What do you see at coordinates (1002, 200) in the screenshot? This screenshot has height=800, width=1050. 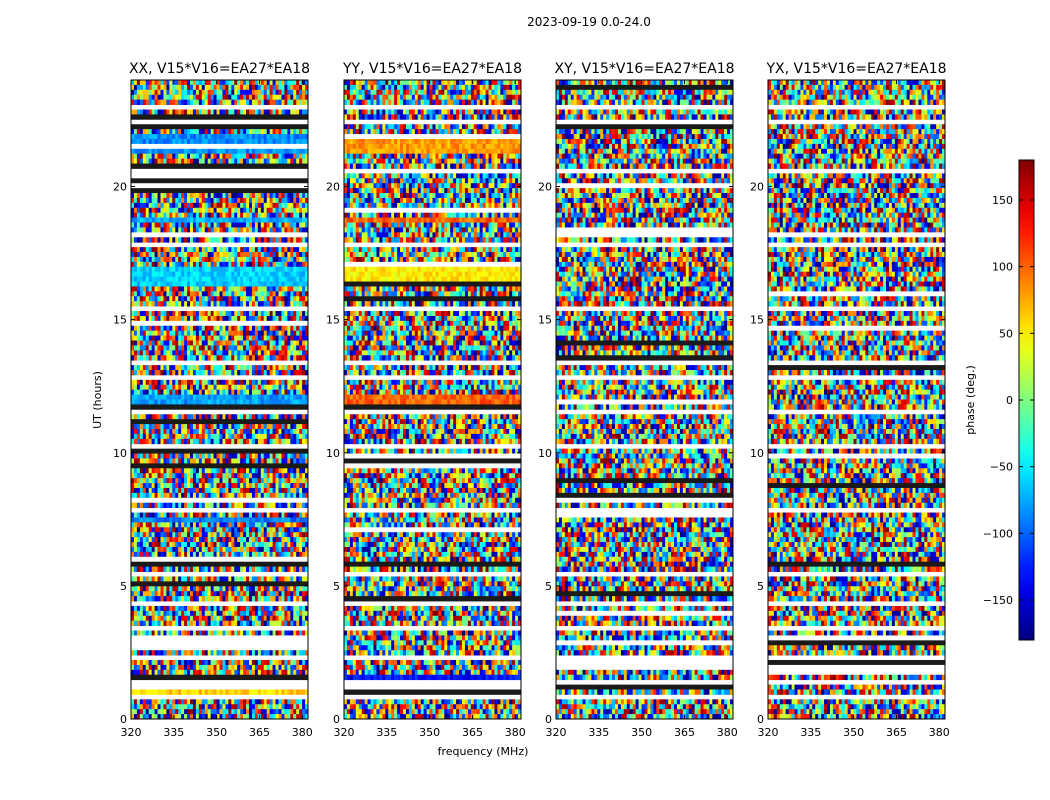 I see `colorbar-tick-label: 150` at bounding box center [1002, 200].